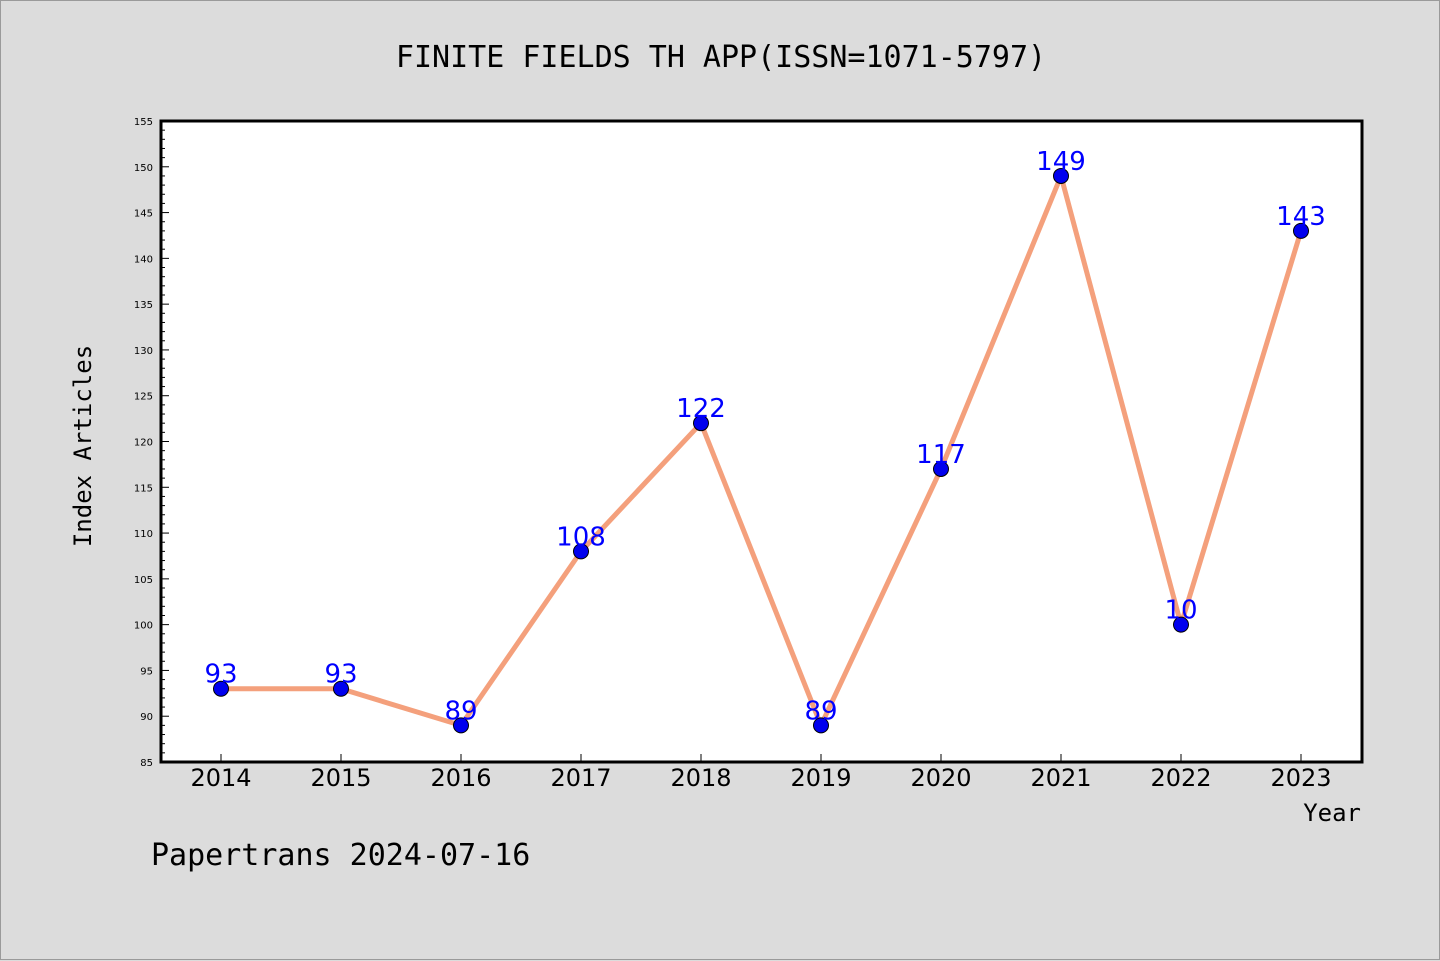  Describe the element at coordinates (143, 443) in the screenshot. I see `y-tick-label: 120` at that location.